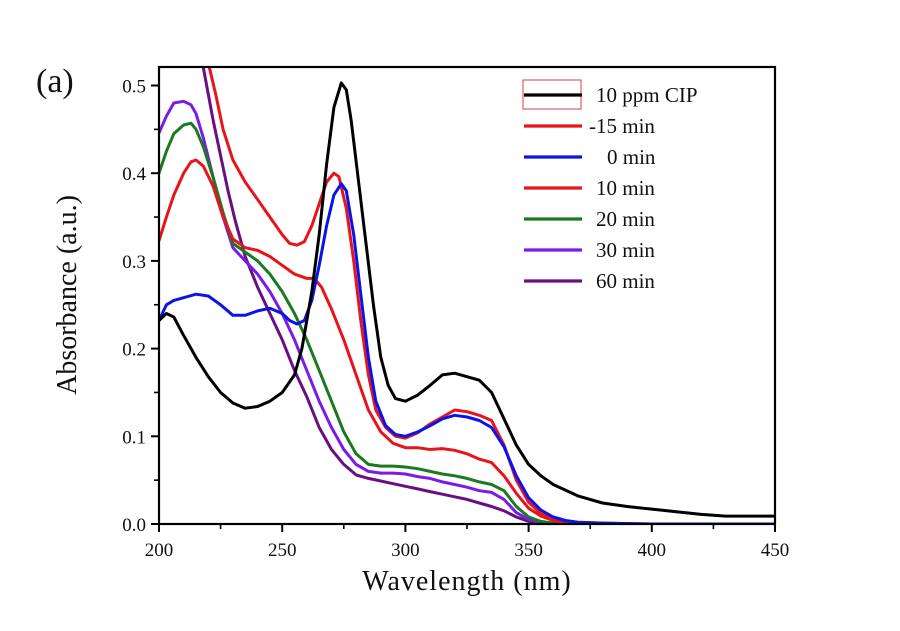  What do you see at coordinates (405, 550) in the screenshot?
I see `x-tick-label: 300` at bounding box center [405, 550].